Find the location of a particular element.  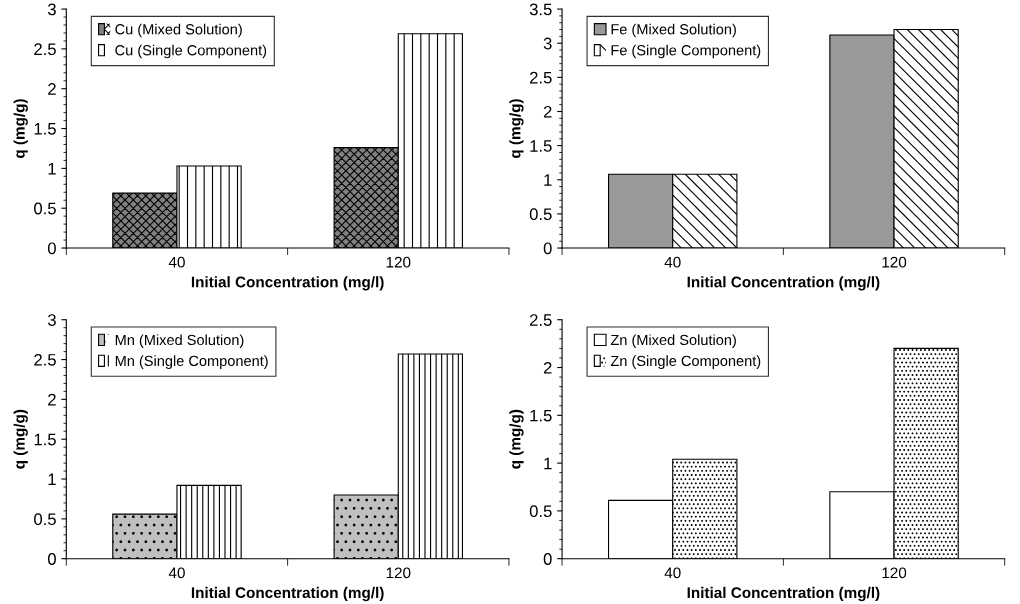

legend-label: Zn (Single Component) is located at coordinates (685, 362).